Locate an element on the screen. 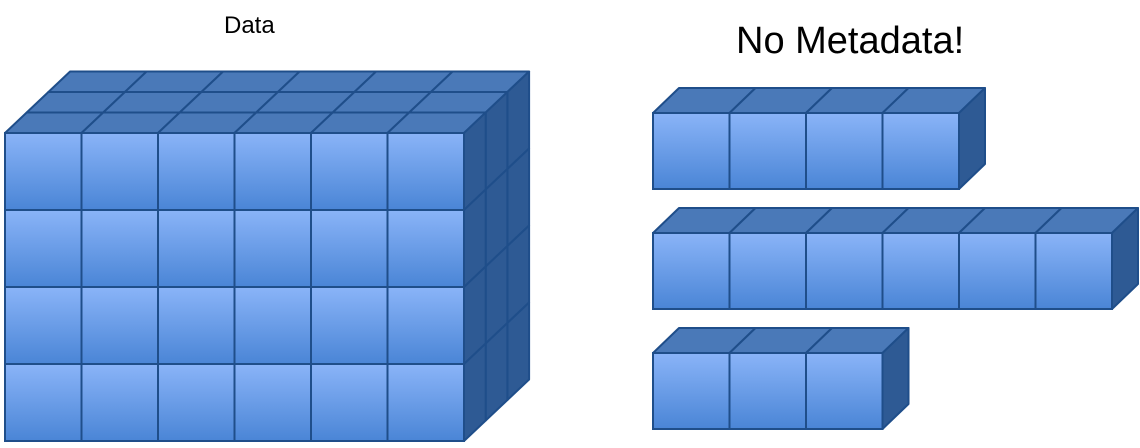  no-metadata-title: No Metadata! is located at coordinates (850, 41).